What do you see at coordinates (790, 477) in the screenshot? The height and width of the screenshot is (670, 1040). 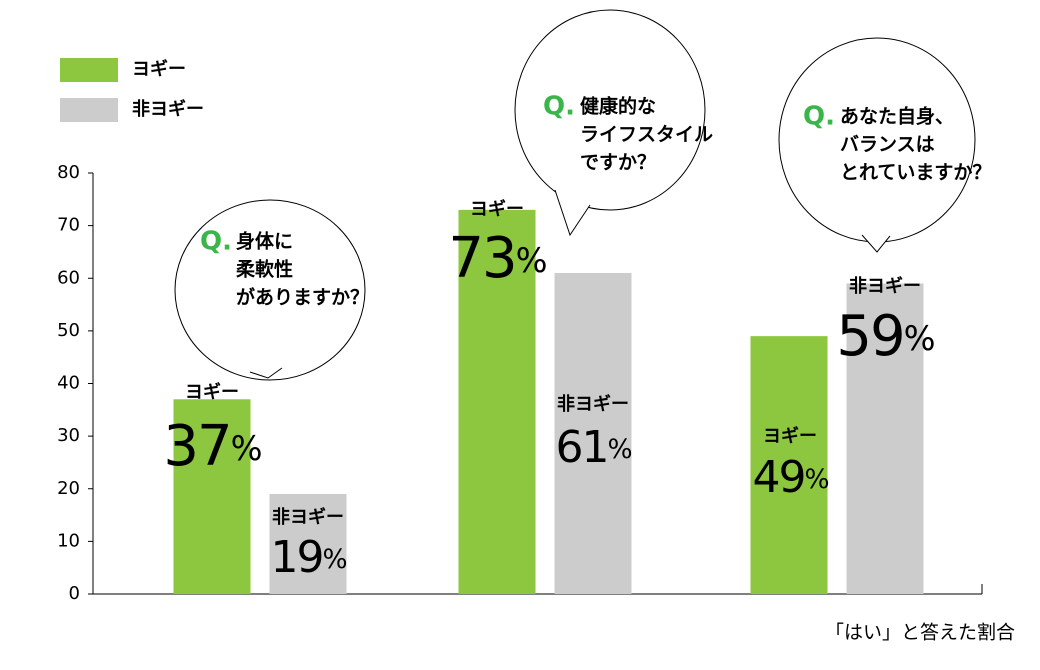 I see `value-label: 49%` at bounding box center [790, 477].